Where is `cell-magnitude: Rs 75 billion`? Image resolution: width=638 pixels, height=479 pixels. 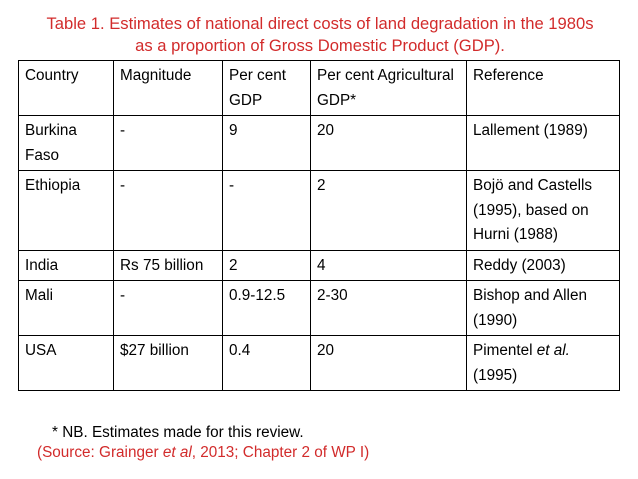
cell-magnitude: Rs 75 billion is located at coordinates (168, 265).